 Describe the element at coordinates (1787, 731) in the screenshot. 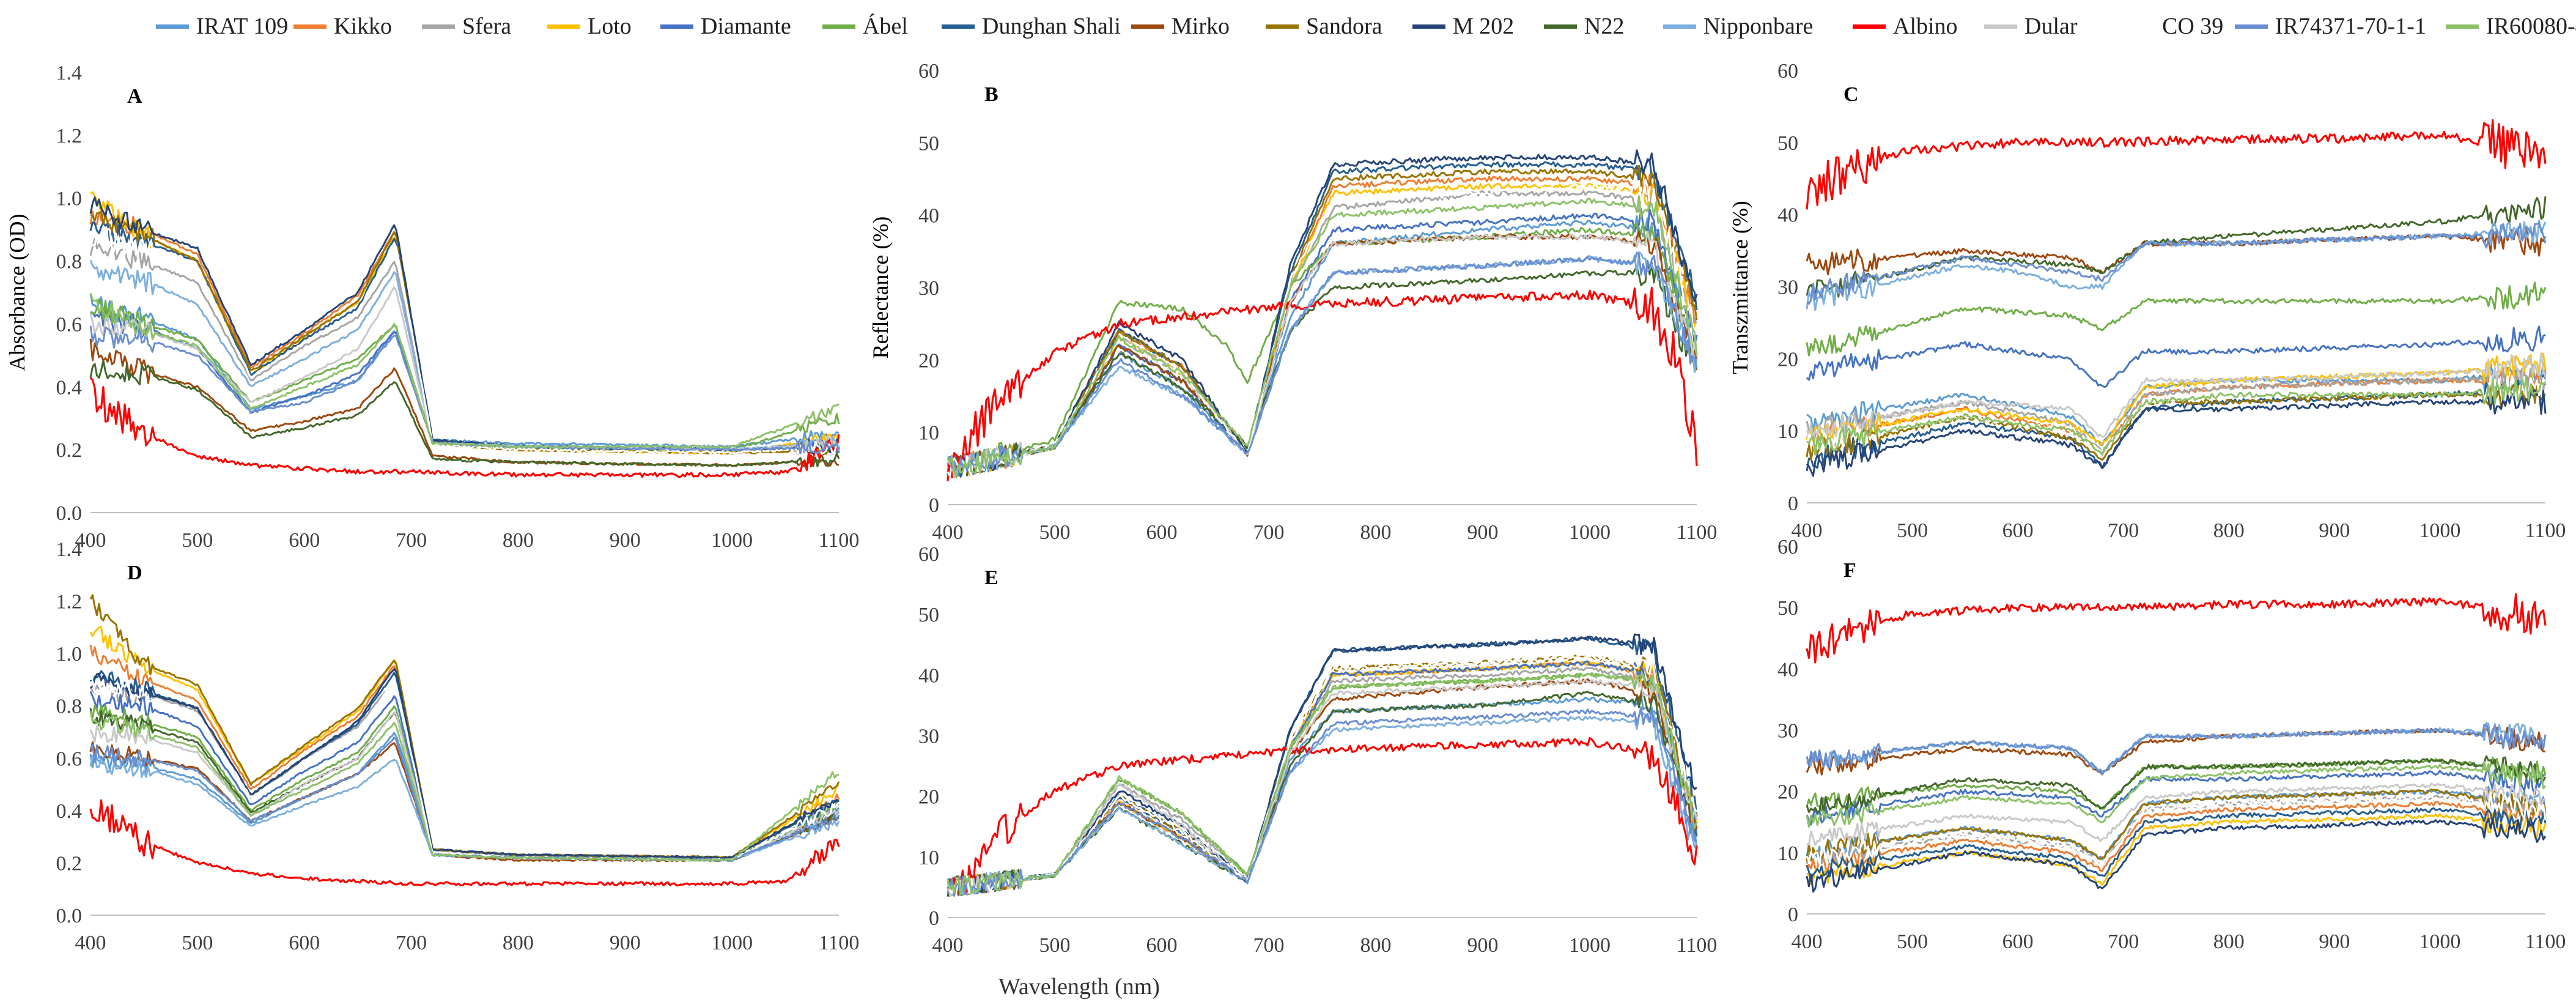

I see `y-tick-label: 30` at that location.